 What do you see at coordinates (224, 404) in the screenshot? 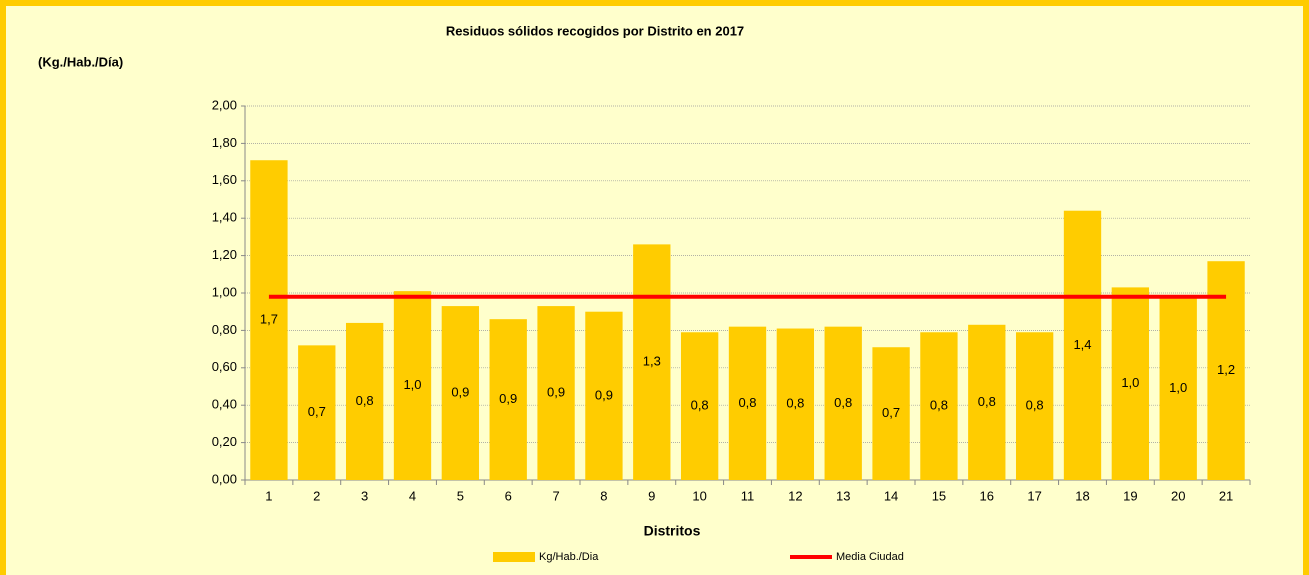
I see `y-tick-label: 0,40` at bounding box center [224, 404].